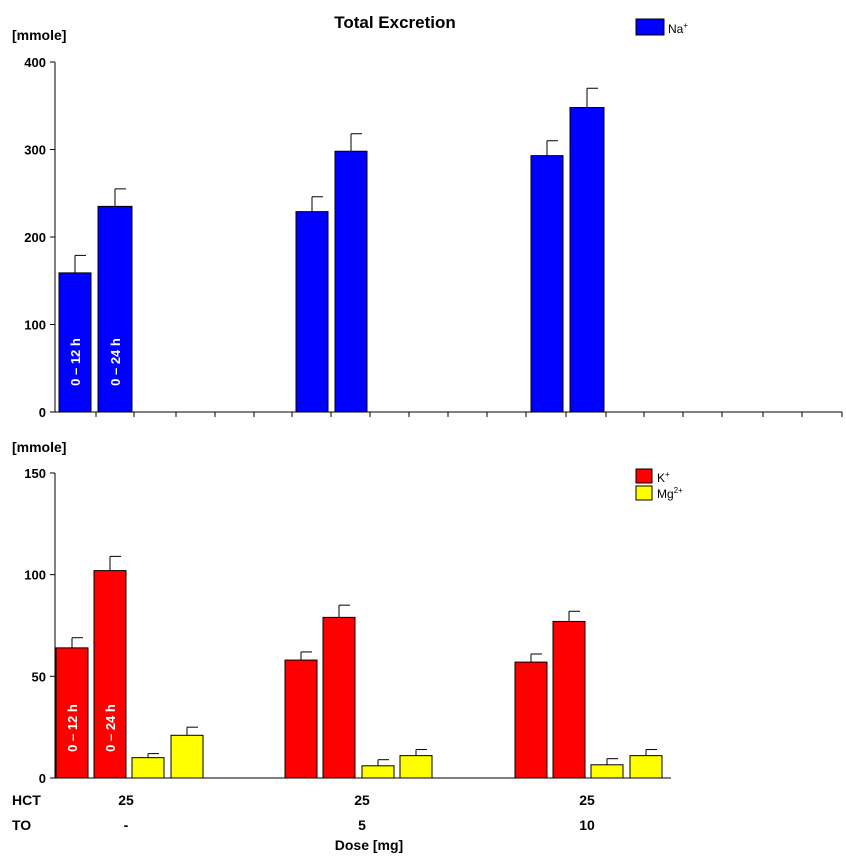  I want to click on legend-label-na: Na+, so click(678, 28).